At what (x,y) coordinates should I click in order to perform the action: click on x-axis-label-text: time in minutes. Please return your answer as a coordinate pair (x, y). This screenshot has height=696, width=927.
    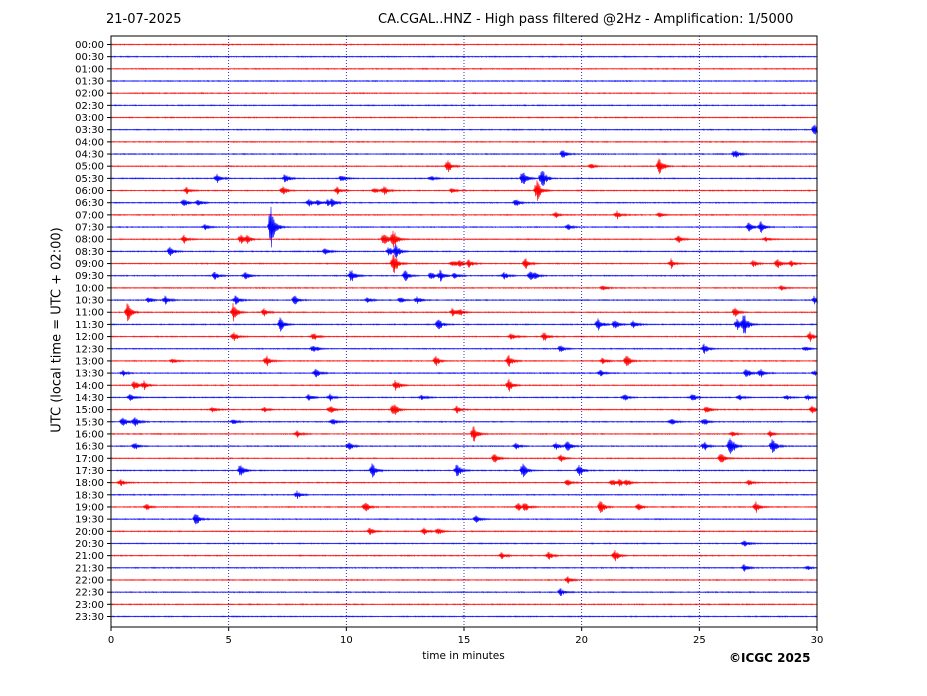
    Looking at the image, I should click on (463, 656).